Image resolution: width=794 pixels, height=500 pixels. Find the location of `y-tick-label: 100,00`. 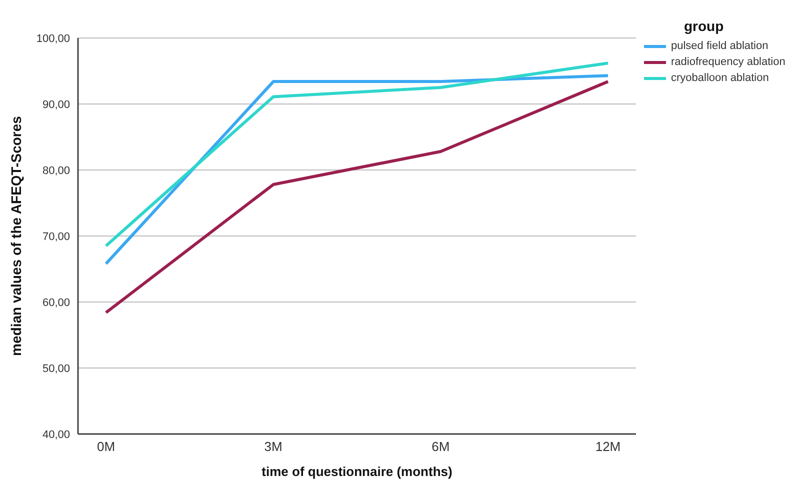

y-tick-label: 100,00 is located at coordinates (53, 38).